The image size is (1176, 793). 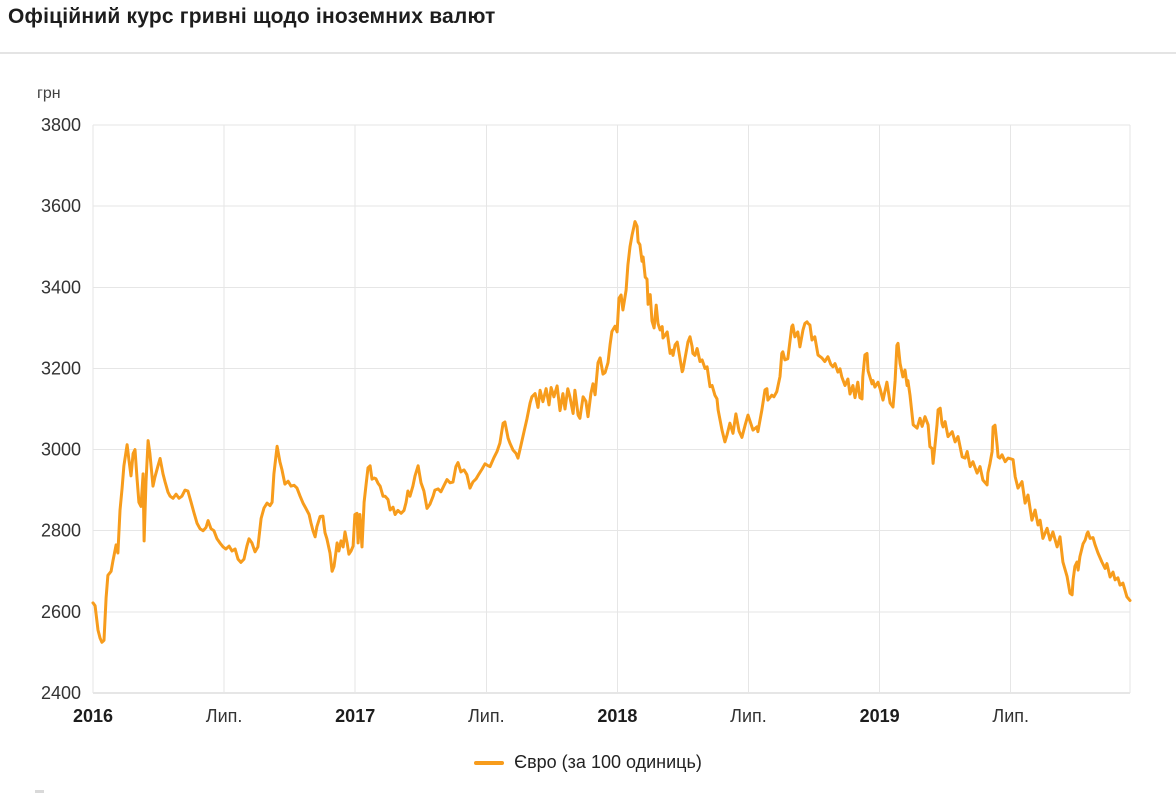 What do you see at coordinates (61, 125) in the screenshot?
I see `y-tick-label: 3800` at bounding box center [61, 125].